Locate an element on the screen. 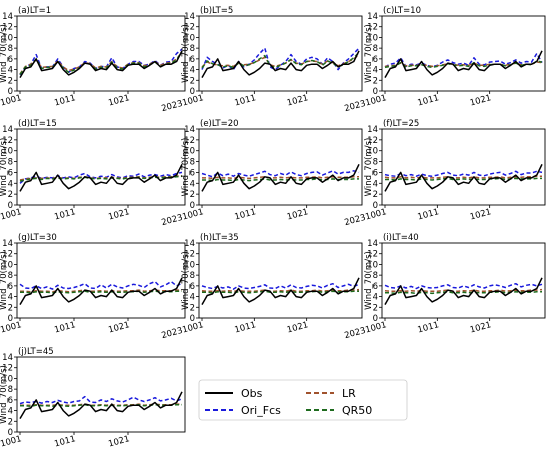 This screenshot has width=550, height=472. legend-entry-qr50: QR50 is located at coordinates (339, 410).